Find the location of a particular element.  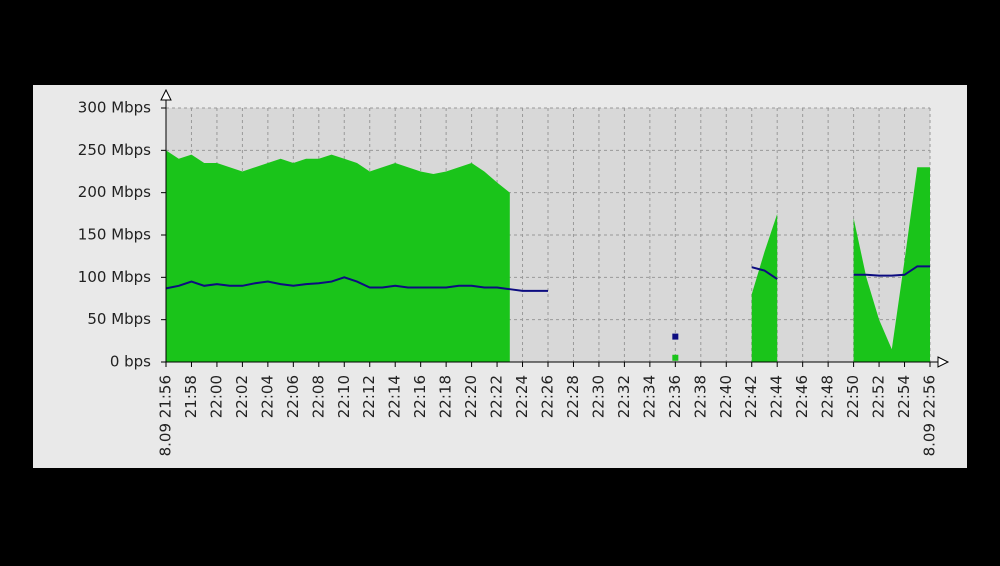

x-tick-label: 22:04 is located at coordinates (267, 396).